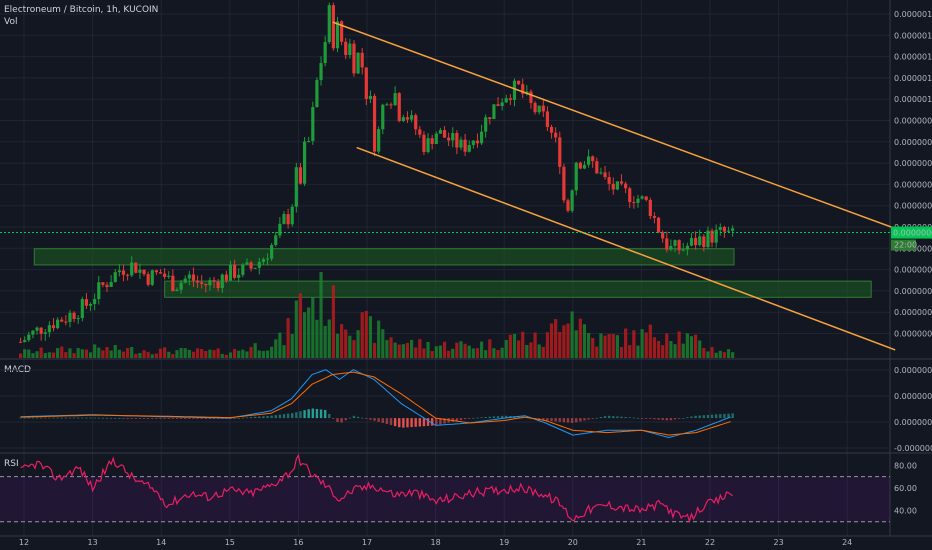 This screenshot has width=932, height=550. I want to click on countdown-badge, so click(903, 245).